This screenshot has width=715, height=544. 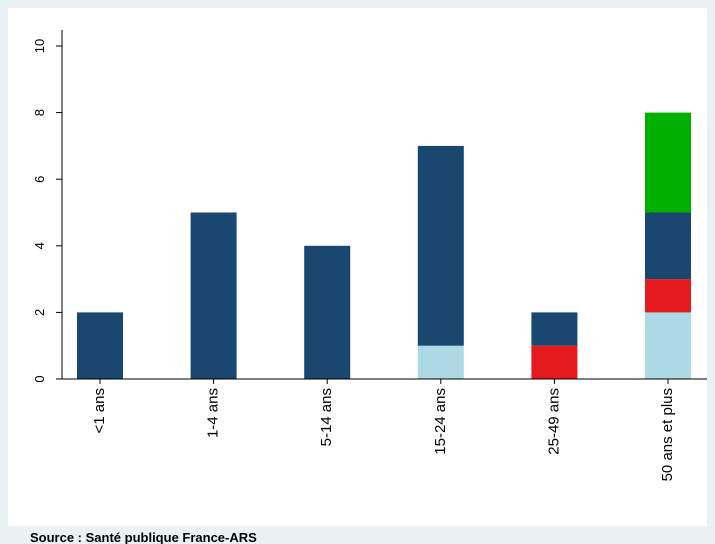 I want to click on x-tick-label: 1-4 ans, so click(x=213, y=413).